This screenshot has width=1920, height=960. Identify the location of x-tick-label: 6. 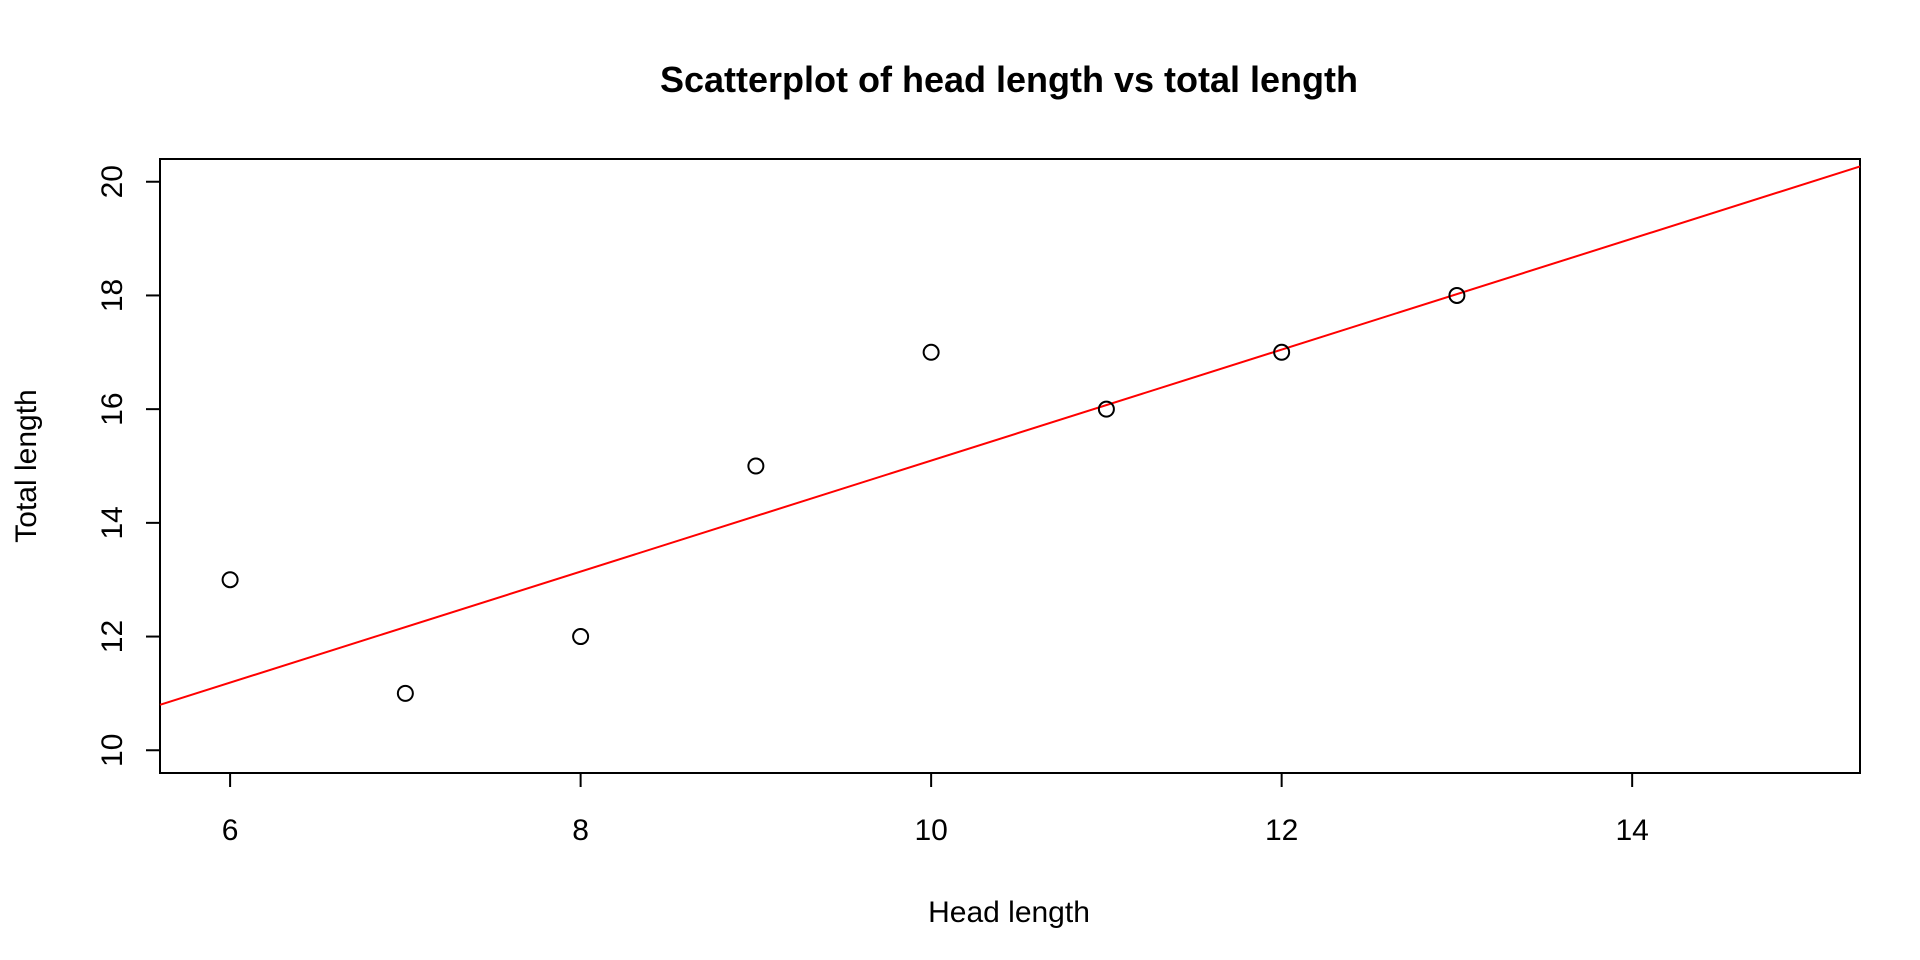
(230, 830).